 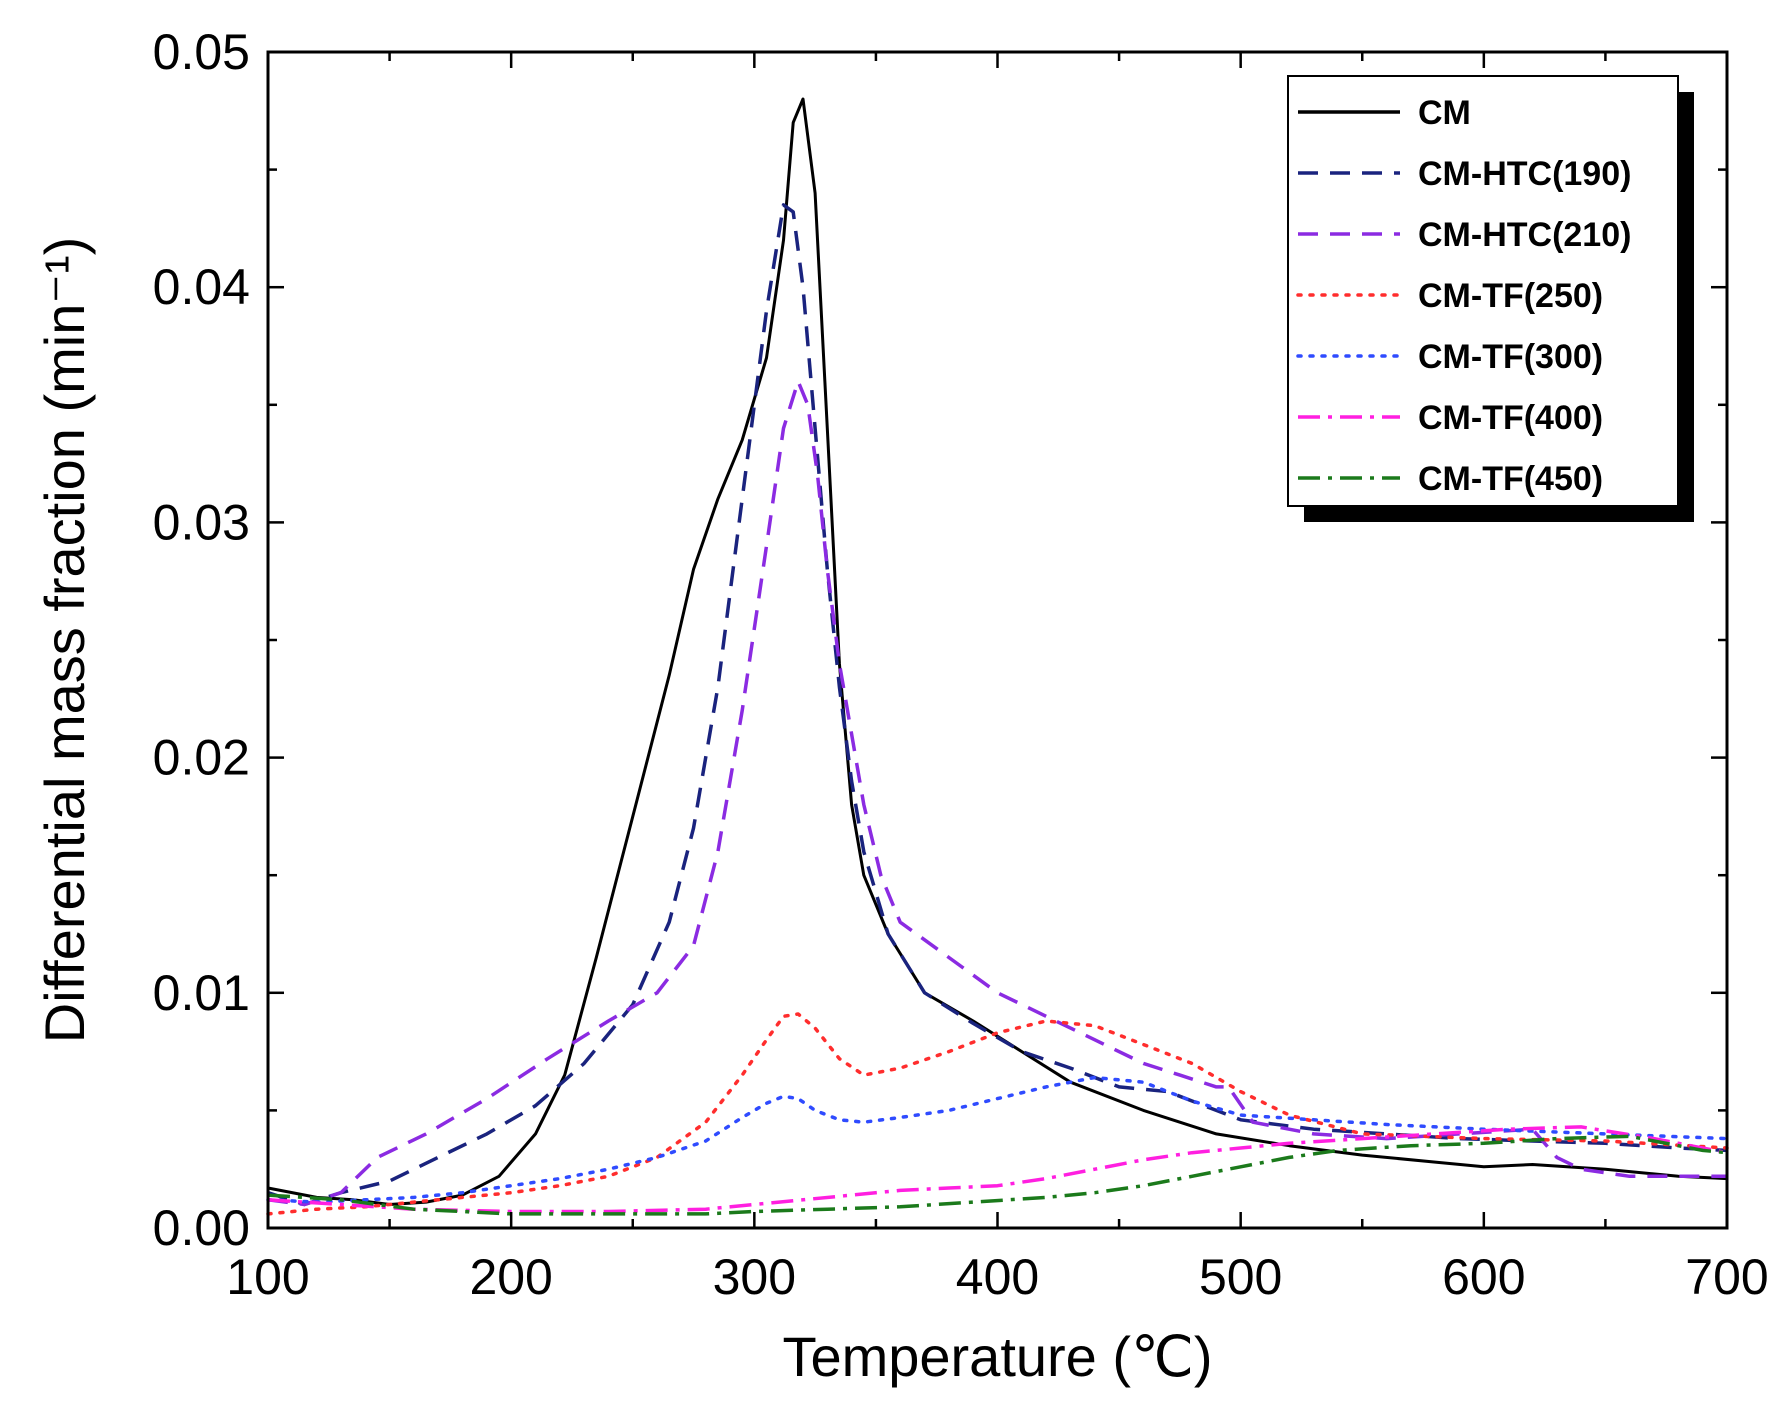 I want to click on y-tick-label: 0.02, so click(x=201, y=758).